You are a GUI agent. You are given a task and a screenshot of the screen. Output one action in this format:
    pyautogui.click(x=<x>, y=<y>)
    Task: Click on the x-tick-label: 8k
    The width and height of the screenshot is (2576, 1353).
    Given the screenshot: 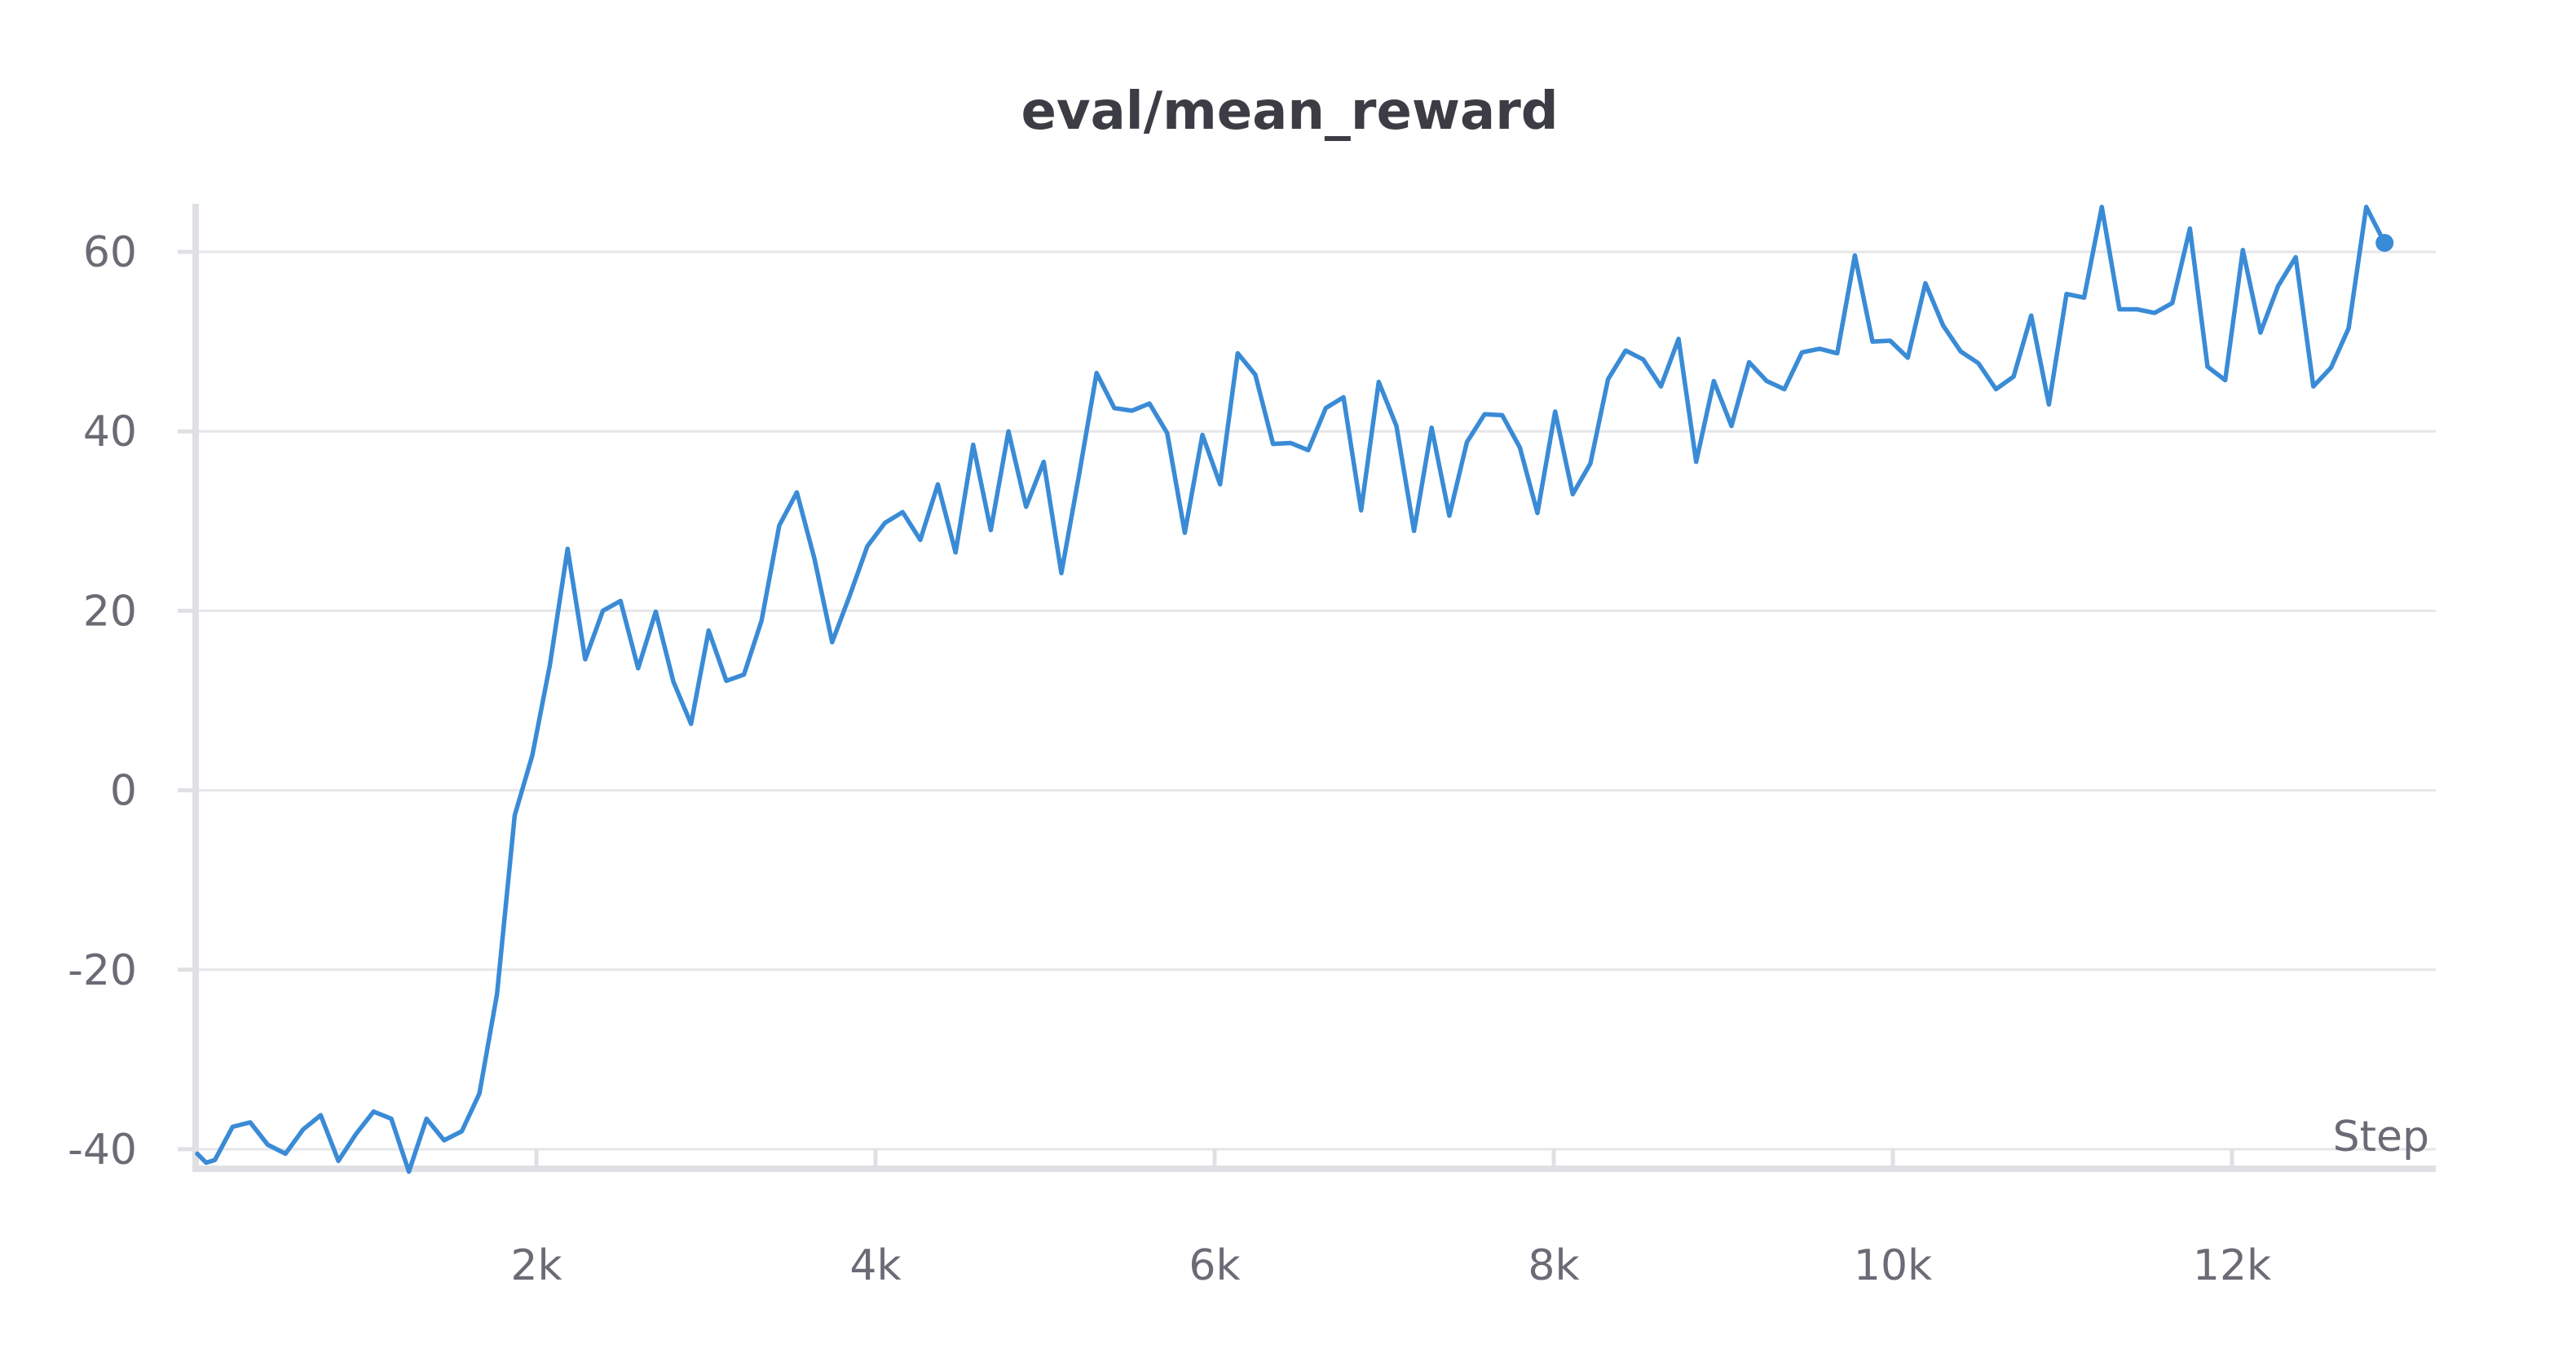 What is the action you would take?
    pyautogui.click(x=1553, y=1265)
    